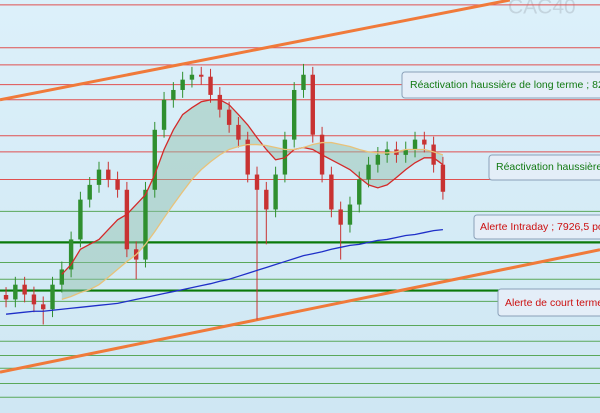 This screenshot has height=413, width=600. What do you see at coordinates (552, 303) in the screenshot?
I see `annotation: Alerte de court terme ;` at bounding box center [552, 303].